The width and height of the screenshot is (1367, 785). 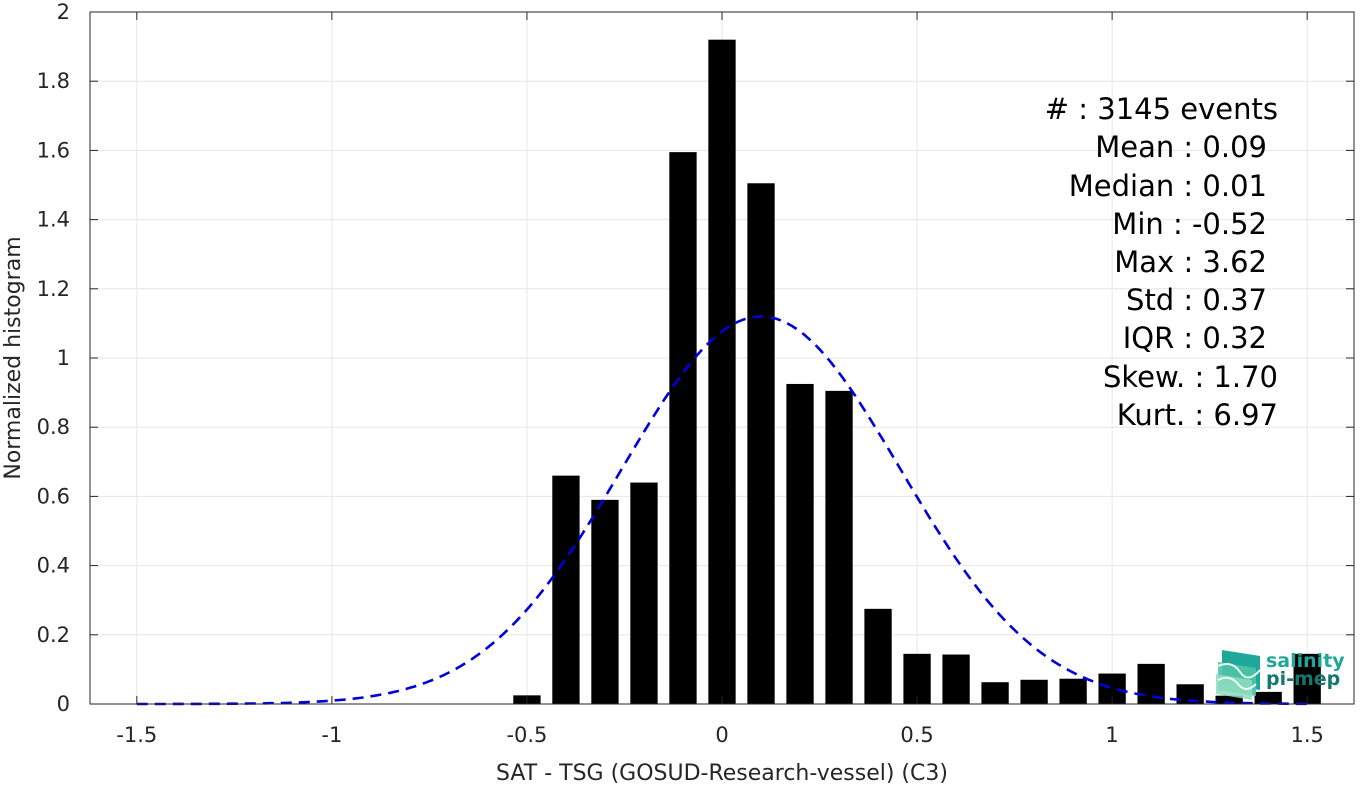 What do you see at coordinates (63, 358) in the screenshot?
I see `y-tick-label: 1` at bounding box center [63, 358].